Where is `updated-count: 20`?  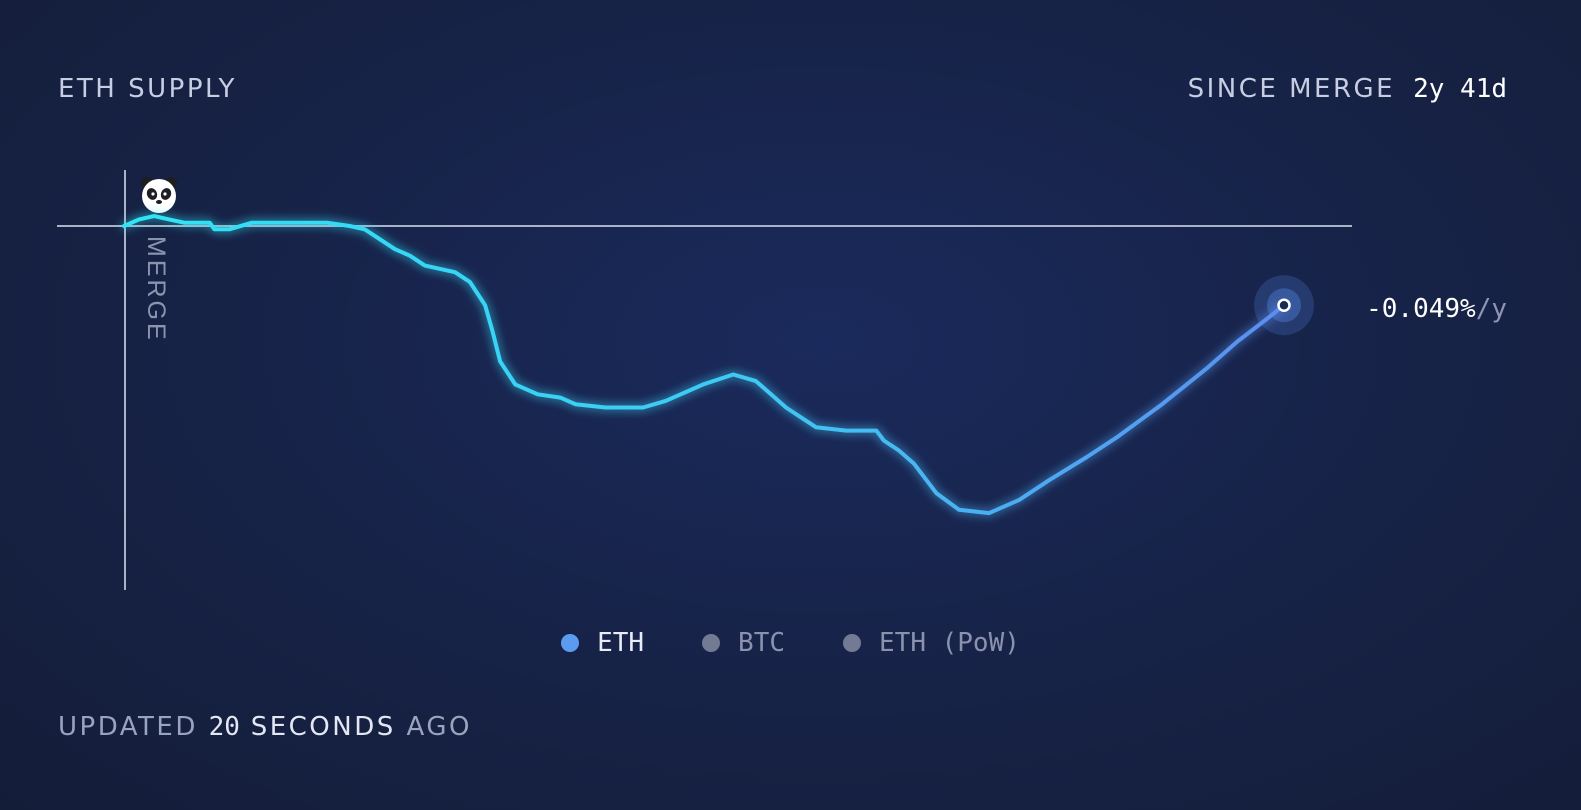
updated-count: 20 is located at coordinates (224, 727).